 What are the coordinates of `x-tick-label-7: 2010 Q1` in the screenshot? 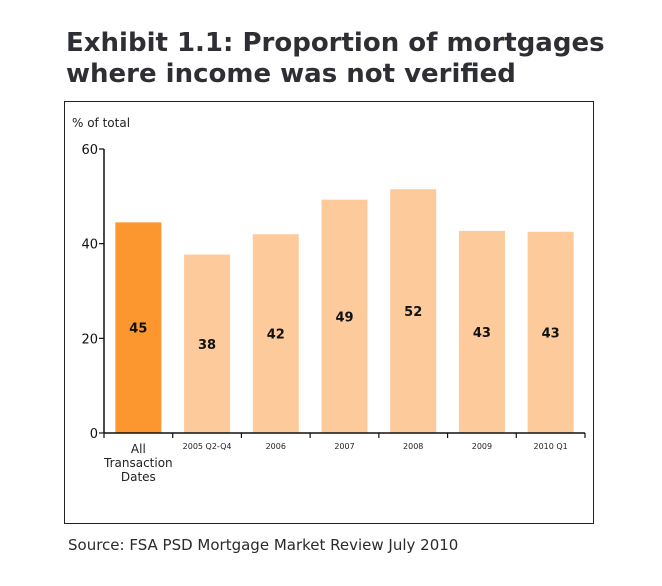 It's located at (550, 446).